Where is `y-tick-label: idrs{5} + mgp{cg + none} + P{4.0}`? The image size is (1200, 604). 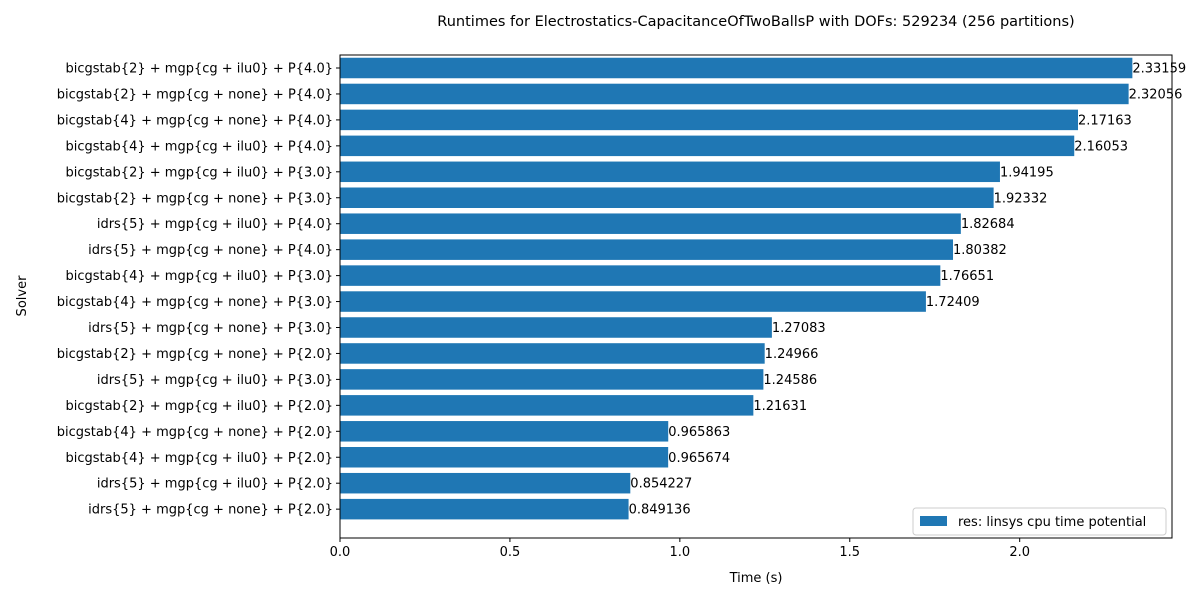 y-tick-label: idrs{5} + mgp{cg + none} + P{4.0} is located at coordinates (210, 250).